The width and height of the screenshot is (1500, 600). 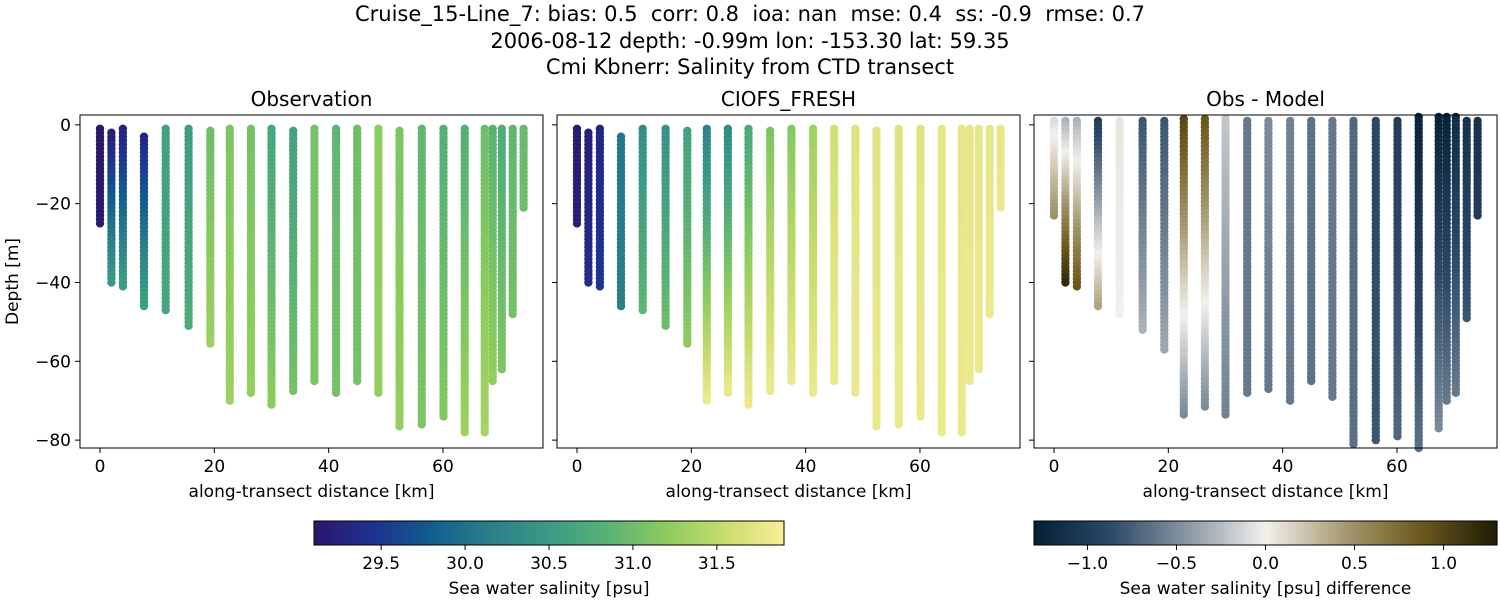 What do you see at coordinates (443, 467) in the screenshot?
I see `x-tick-label: 60` at bounding box center [443, 467].